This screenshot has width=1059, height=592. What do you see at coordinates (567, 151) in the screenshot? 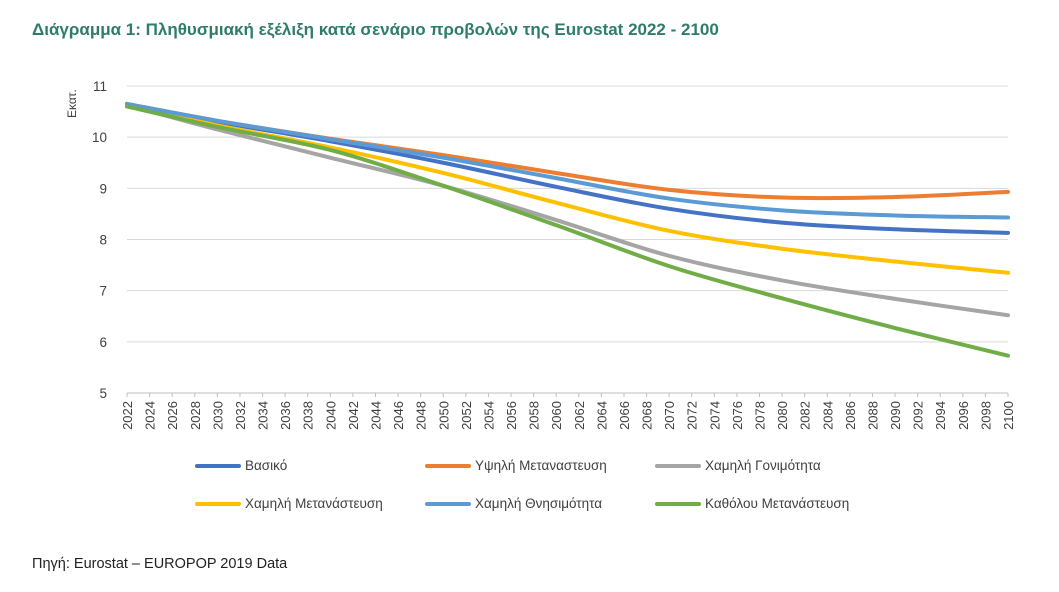
I see `series-line` at bounding box center [567, 151].